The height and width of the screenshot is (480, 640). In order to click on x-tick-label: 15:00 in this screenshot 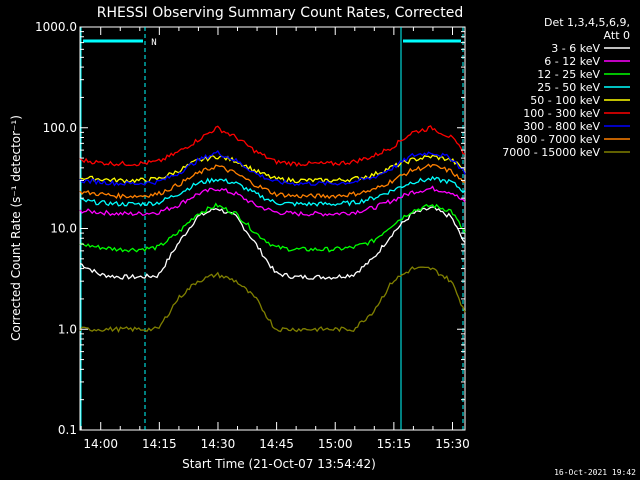, I will do `click(335, 444)`.